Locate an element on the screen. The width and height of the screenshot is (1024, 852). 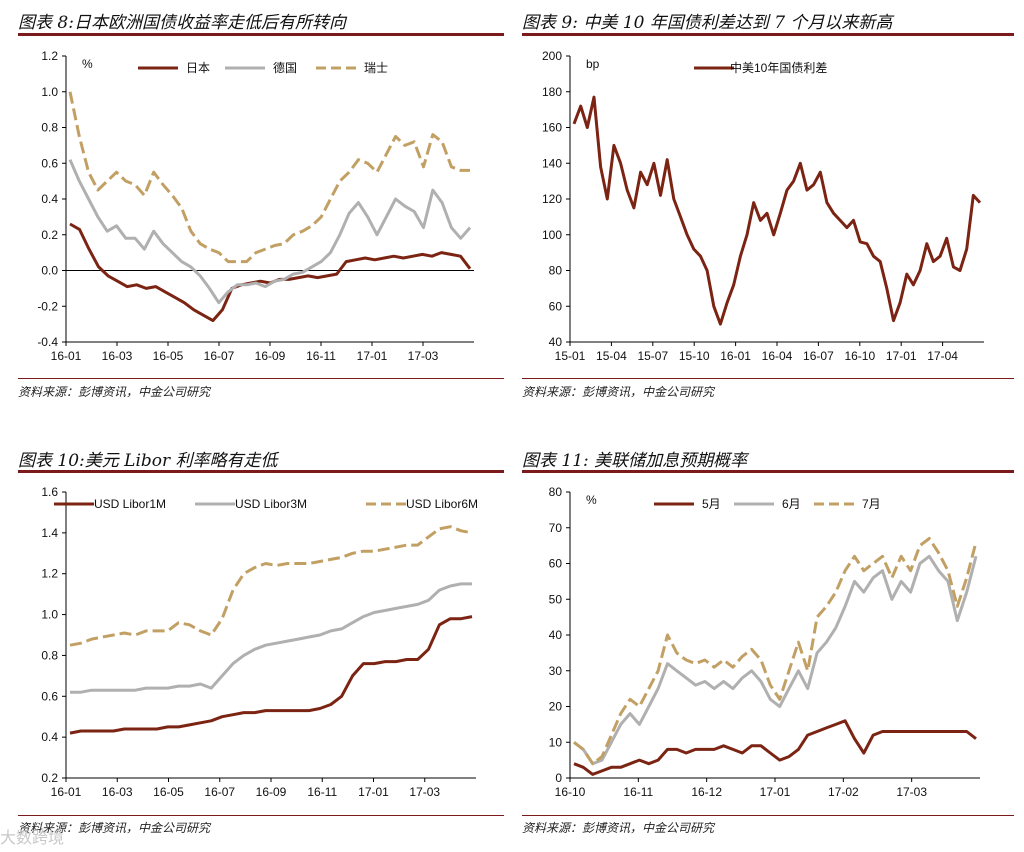
y-tick-label: 0.2 is located at coordinates (49, 235).